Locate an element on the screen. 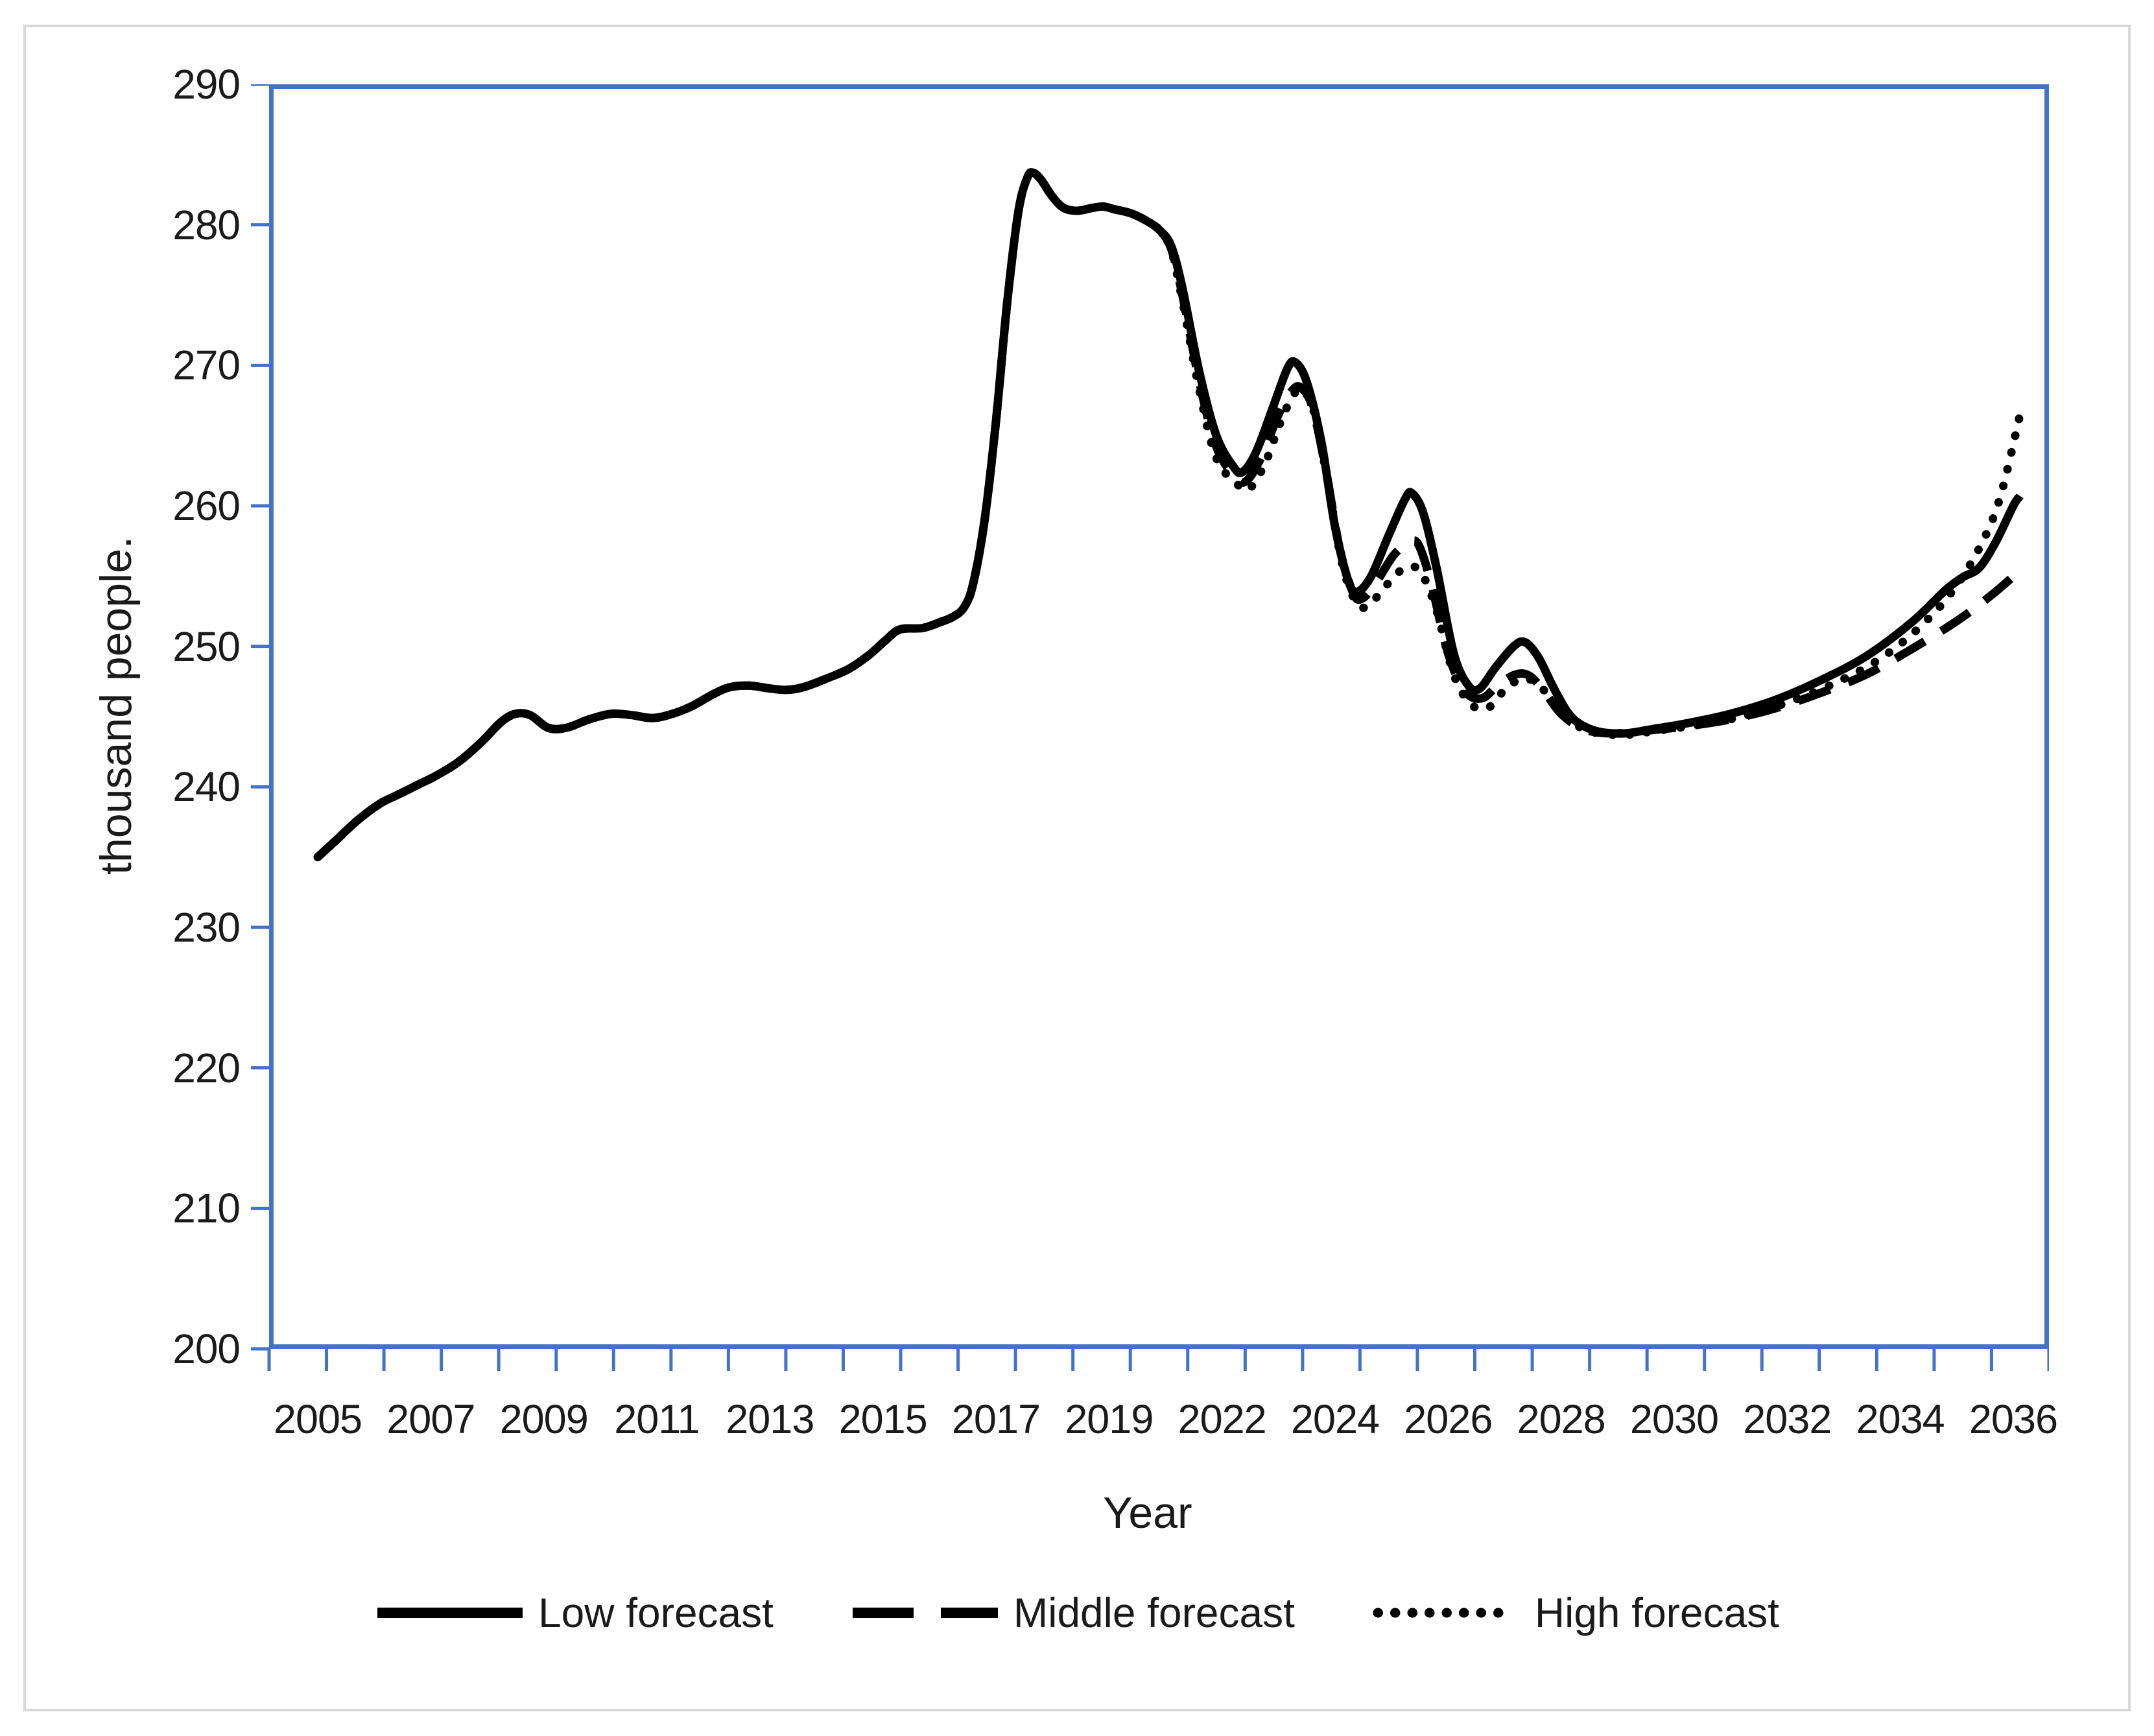  y-tick-label: 260 is located at coordinates (207, 505).